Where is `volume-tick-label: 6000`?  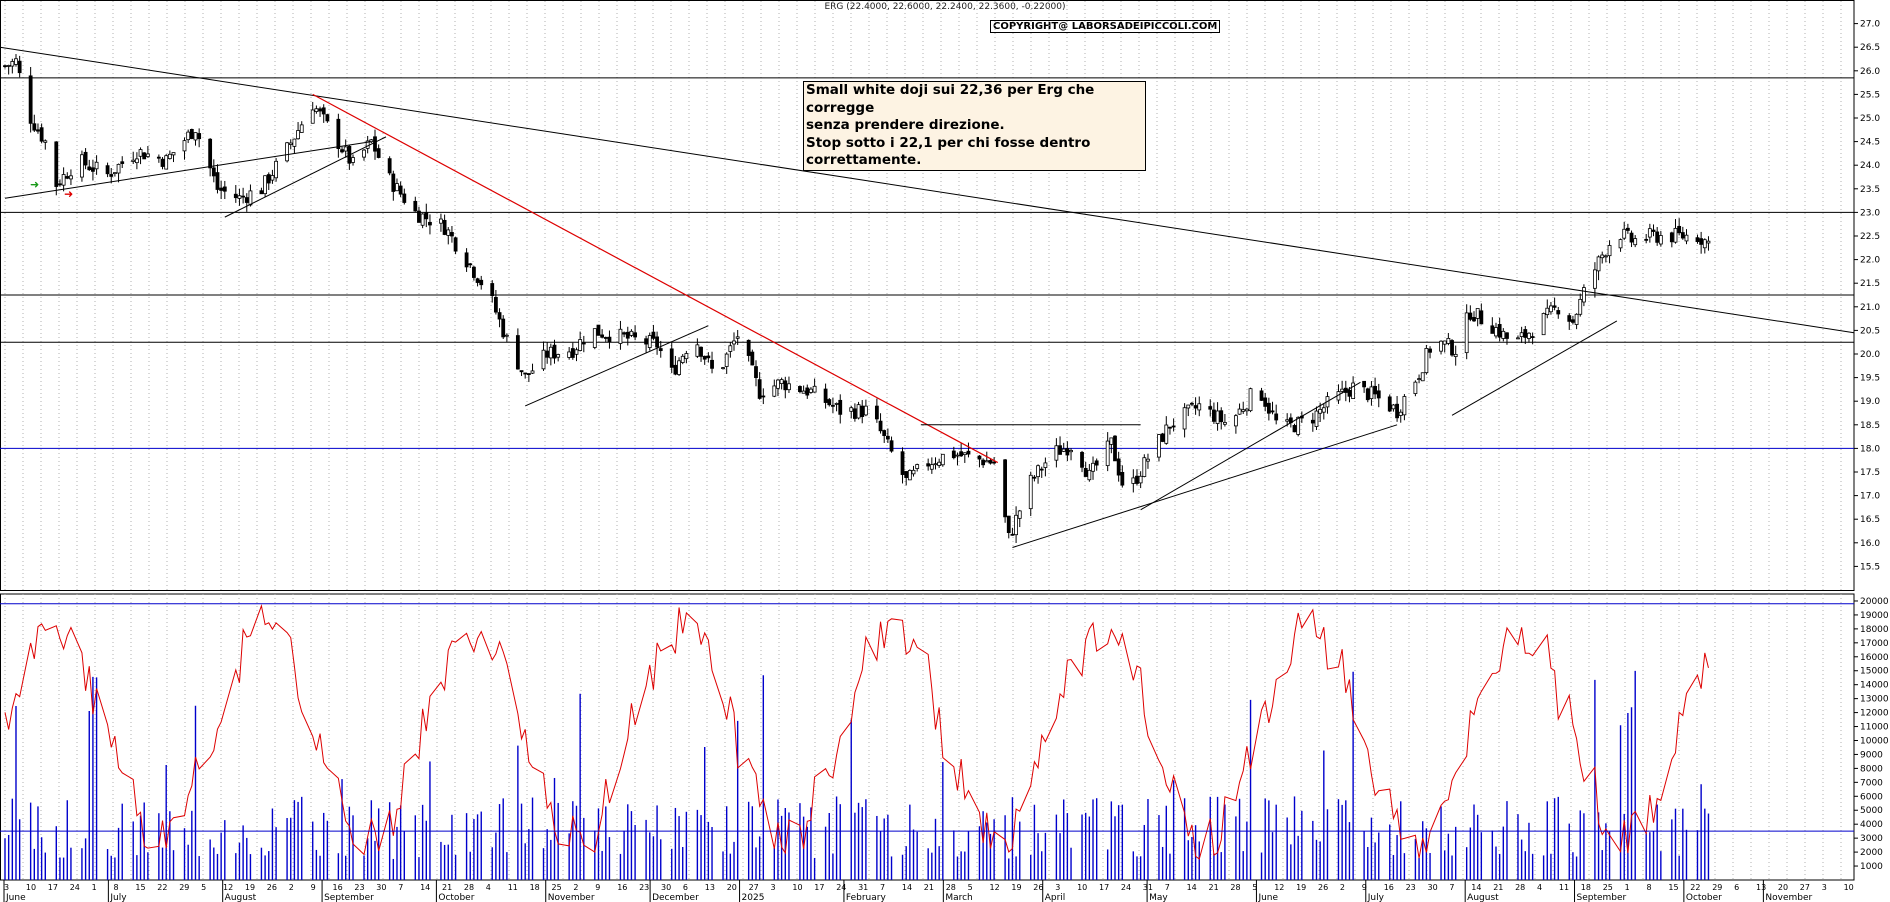 volume-tick-label: 6000 is located at coordinates (1871, 797).